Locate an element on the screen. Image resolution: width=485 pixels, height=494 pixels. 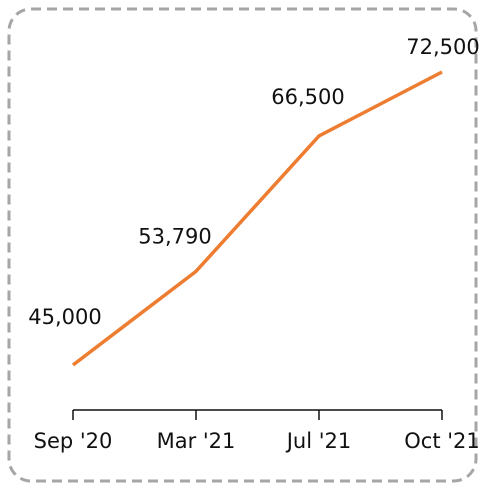
data-label: 45,000 is located at coordinates (64, 317).